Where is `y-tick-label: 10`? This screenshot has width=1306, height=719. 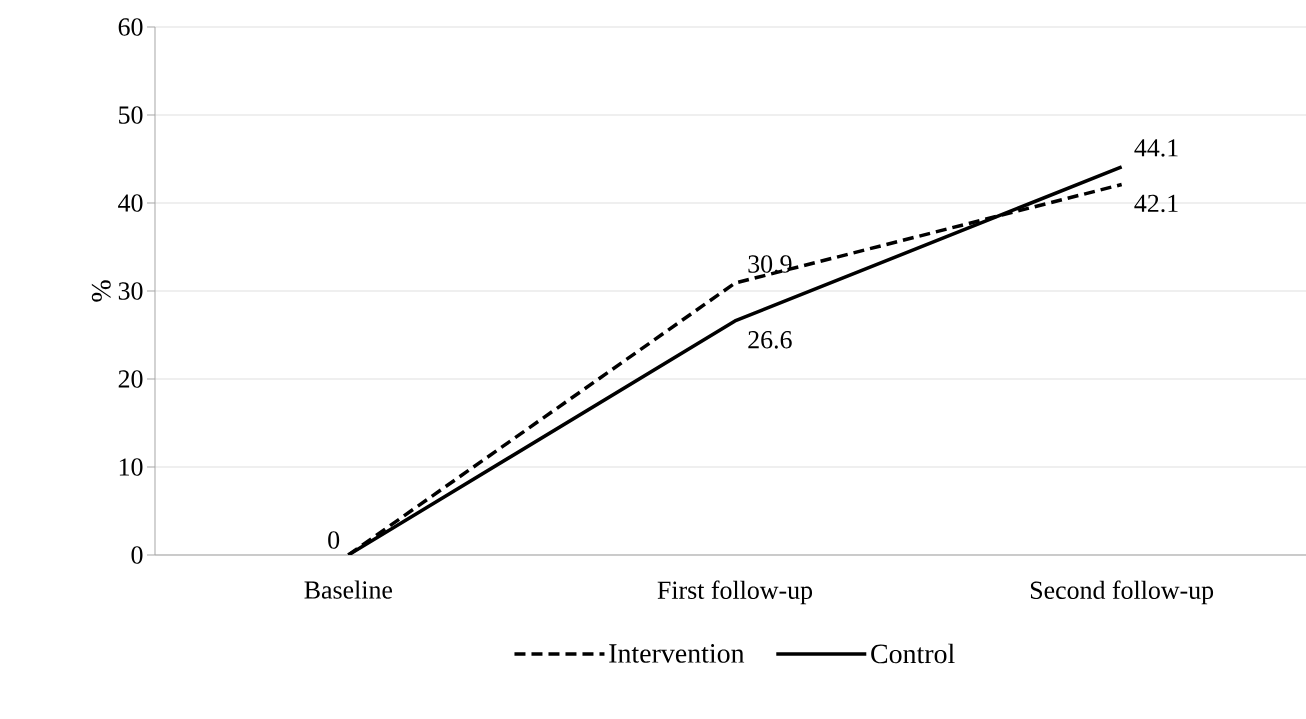 y-tick-label: 10 is located at coordinates (131, 467).